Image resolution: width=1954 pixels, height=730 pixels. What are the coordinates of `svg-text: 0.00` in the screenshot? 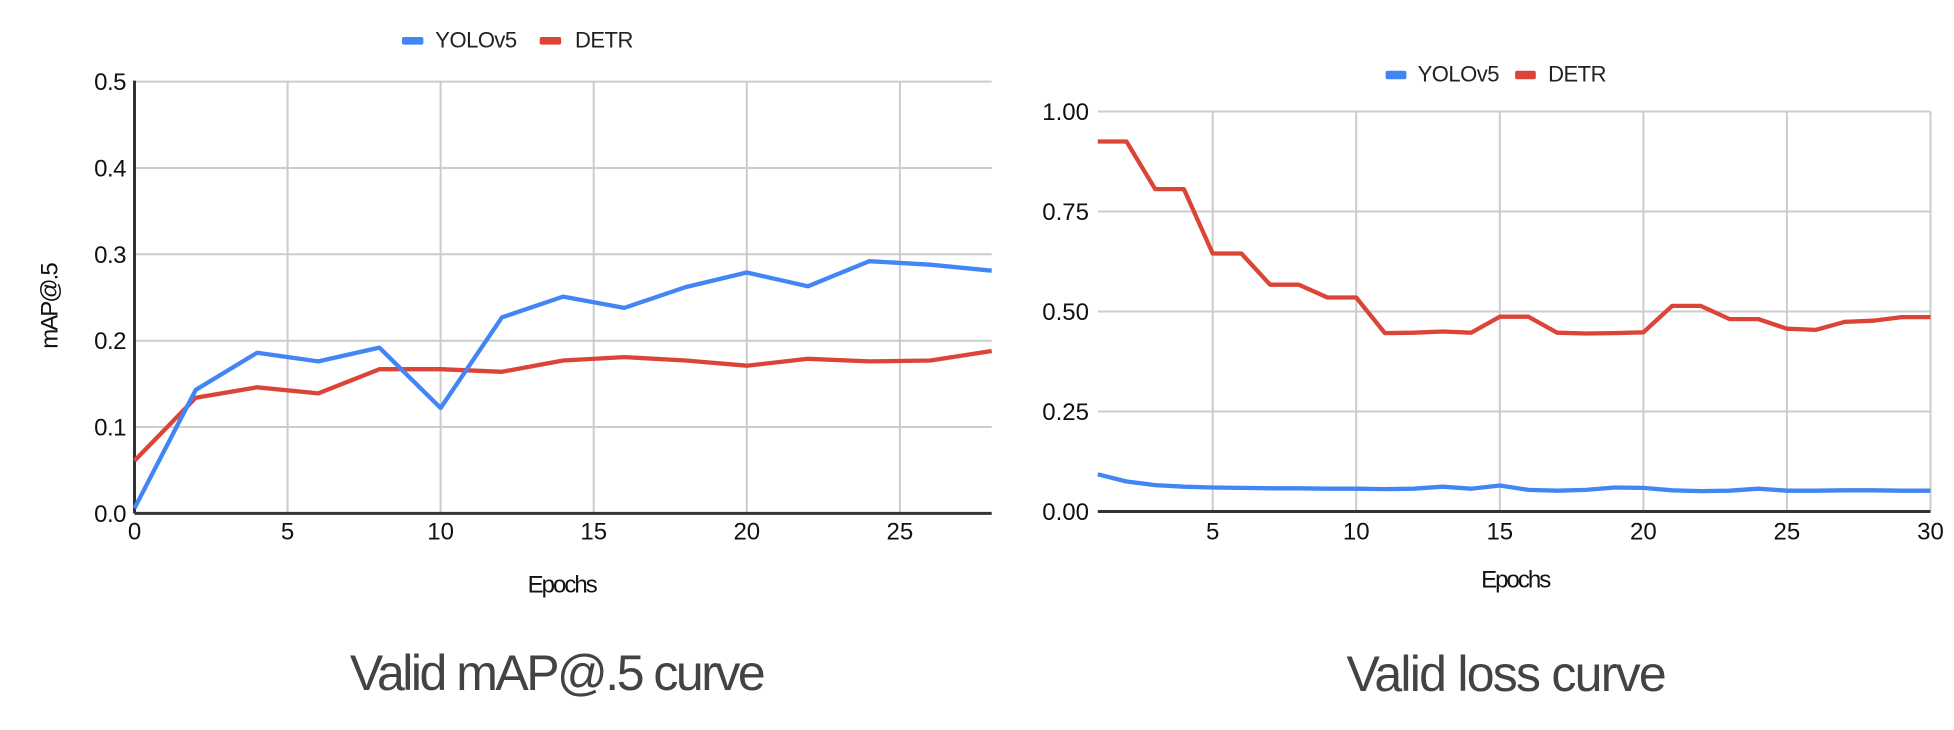 It's located at (1065, 512).